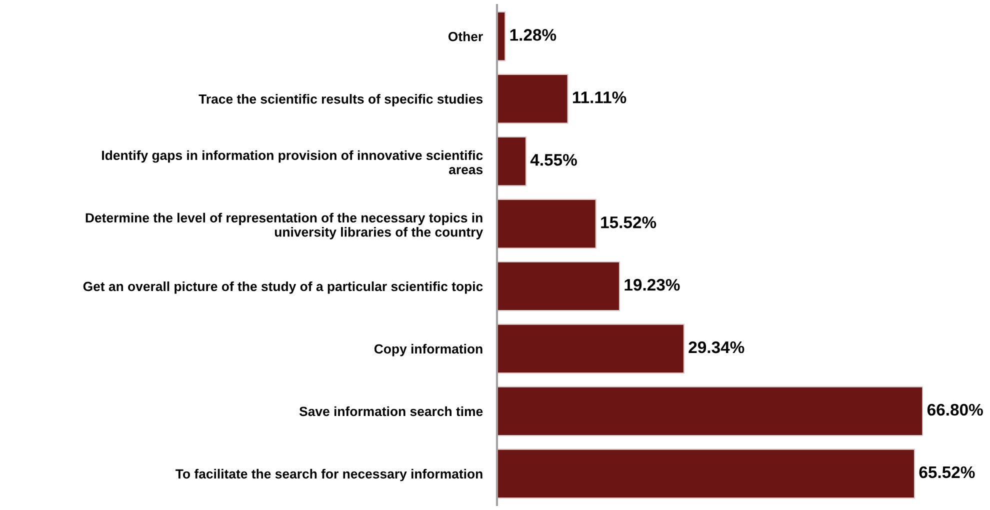 This screenshot has width=990, height=510. What do you see at coordinates (533, 35) in the screenshot?
I see `data-label: 1.28%` at bounding box center [533, 35].